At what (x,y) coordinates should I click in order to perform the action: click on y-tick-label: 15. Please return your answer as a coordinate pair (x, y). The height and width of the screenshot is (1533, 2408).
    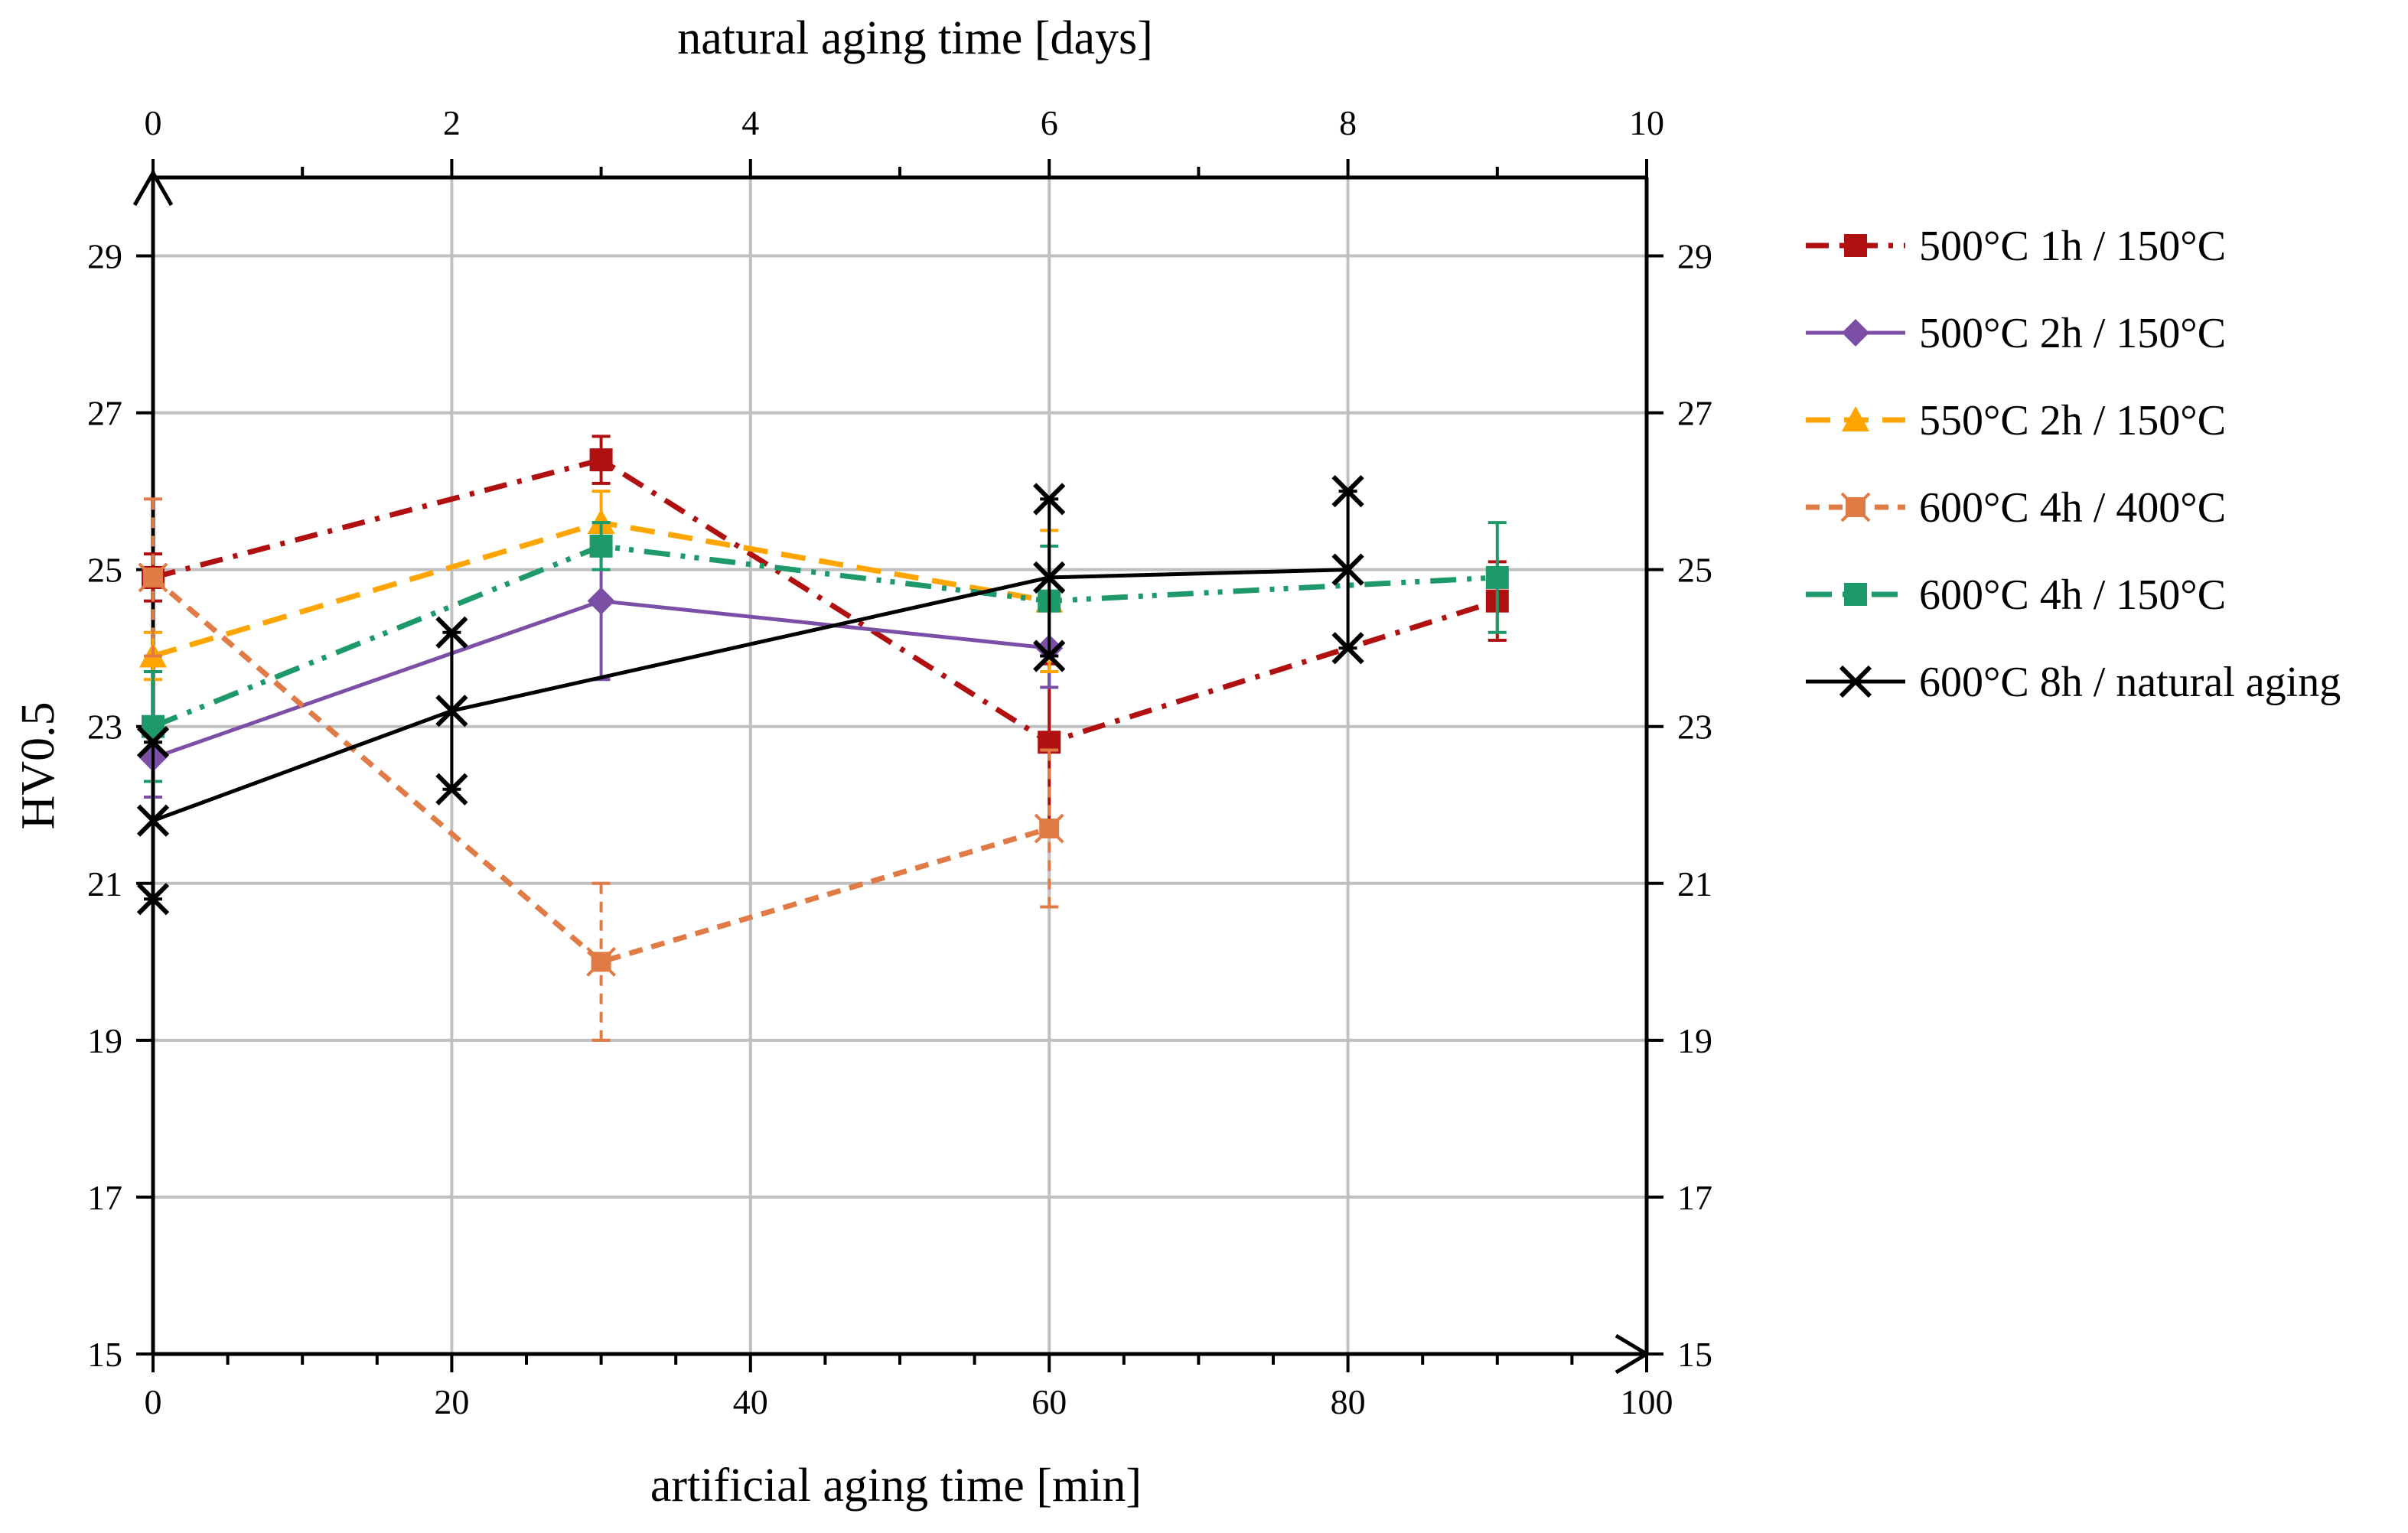
    Looking at the image, I should click on (104, 1354).